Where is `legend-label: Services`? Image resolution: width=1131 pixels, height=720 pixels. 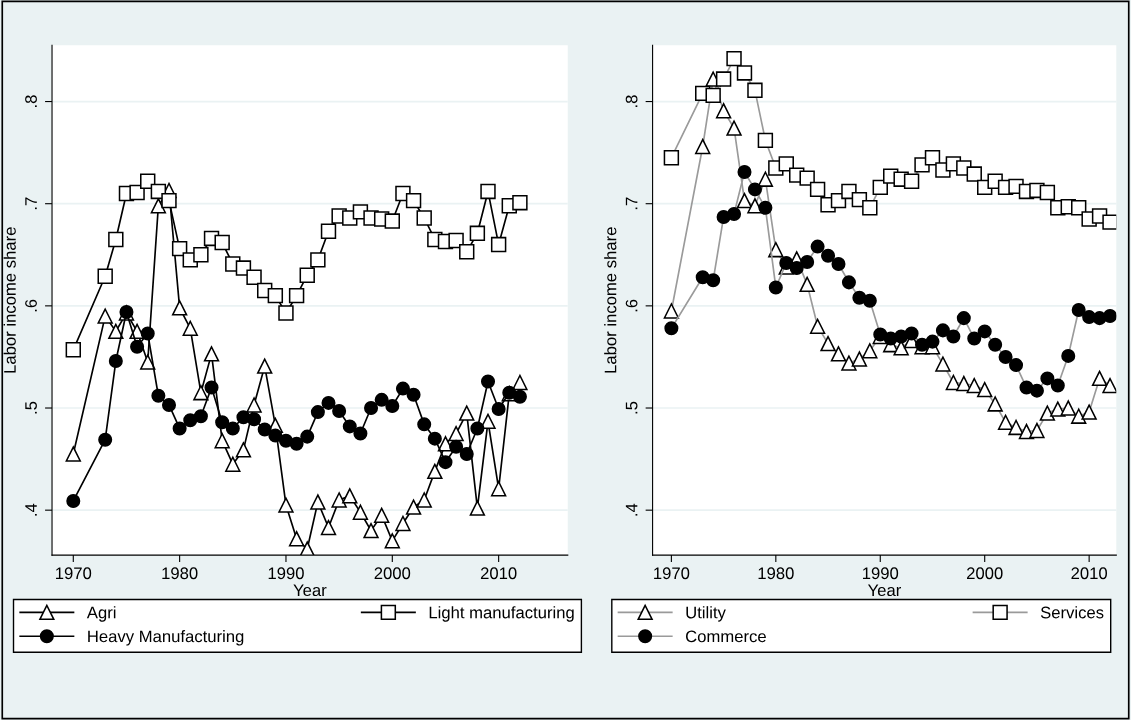 legend-label: Services is located at coordinates (1072, 612).